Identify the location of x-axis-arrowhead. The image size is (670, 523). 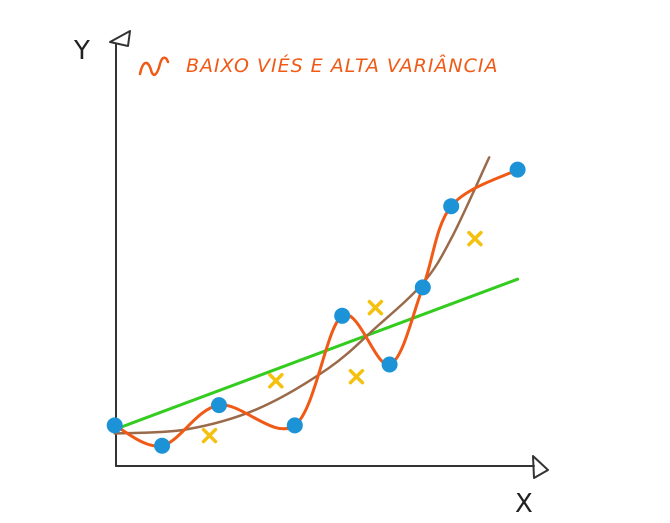
(540, 467).